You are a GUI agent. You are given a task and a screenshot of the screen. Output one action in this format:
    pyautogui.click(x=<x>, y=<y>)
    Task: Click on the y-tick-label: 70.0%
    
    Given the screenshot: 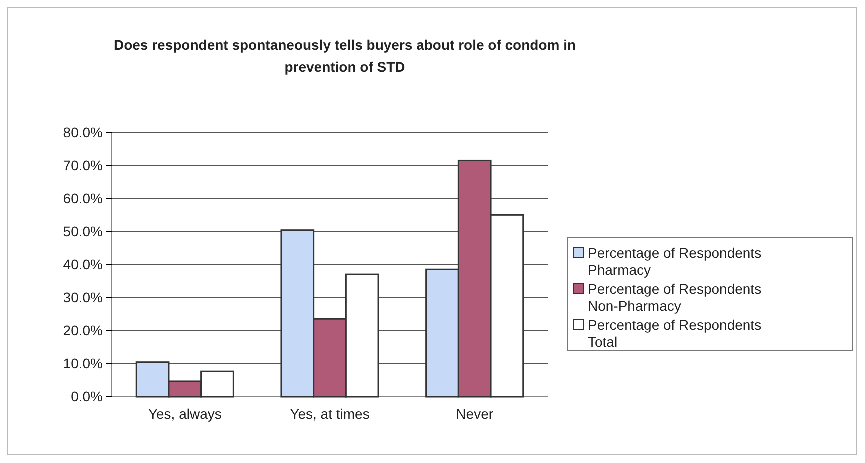 What is the action you would take?
    pyautogui.click(x=83, y=165)
    